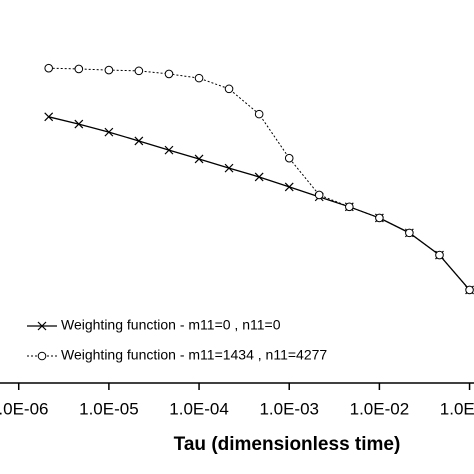  I want to click on legend-label: Weighting function - m11=1434 , n11=4277, so click(194, 355).